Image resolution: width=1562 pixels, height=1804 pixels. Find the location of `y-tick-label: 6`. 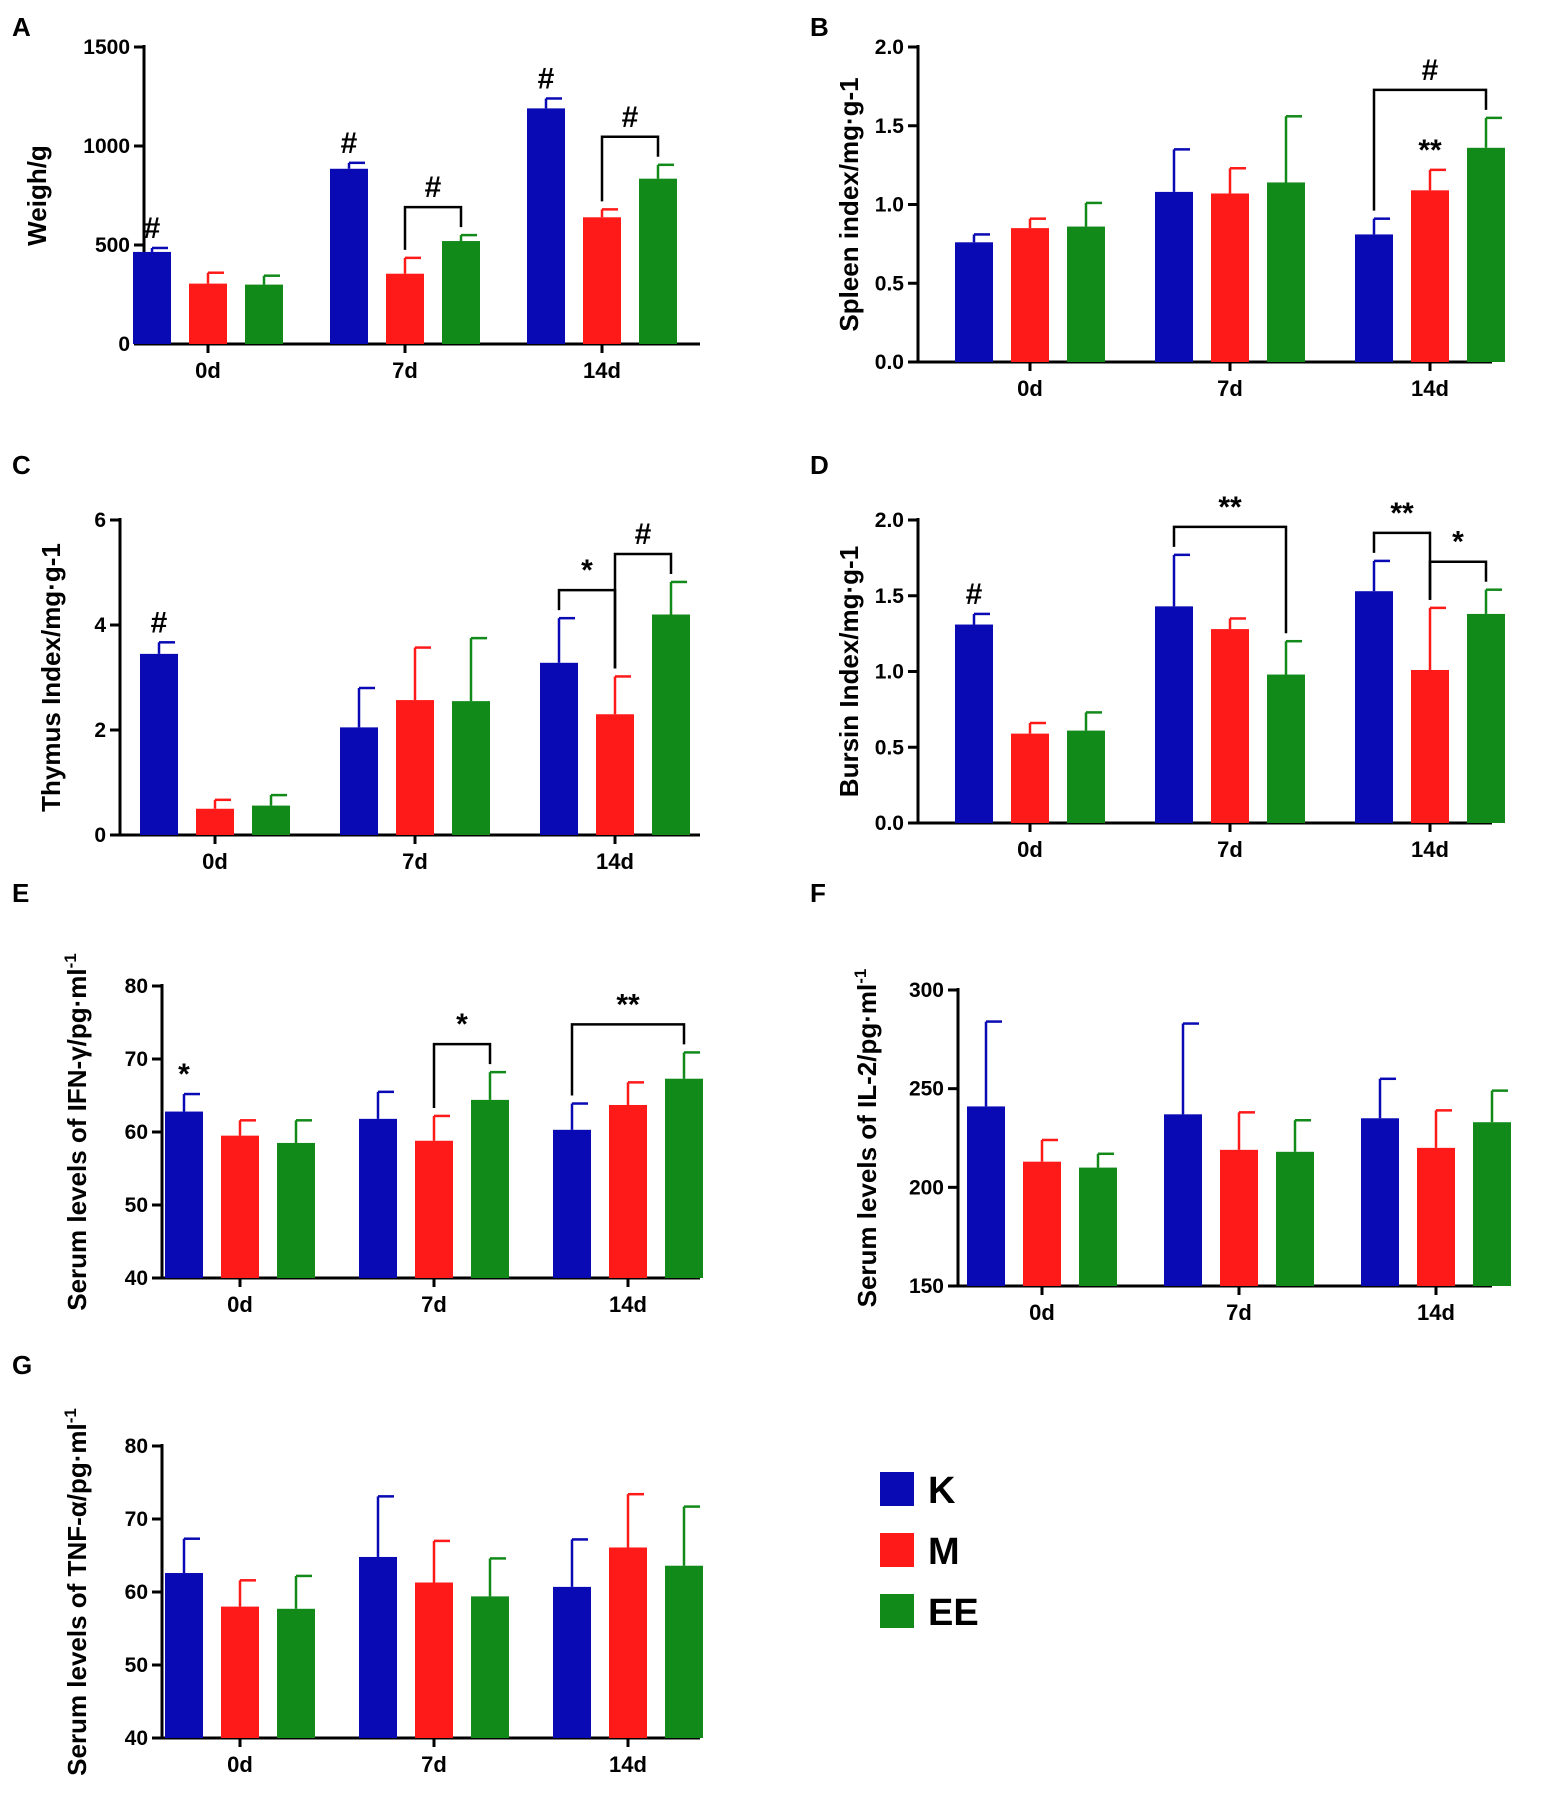

y-tick-label: 6 is located at coordinates (100, 520).